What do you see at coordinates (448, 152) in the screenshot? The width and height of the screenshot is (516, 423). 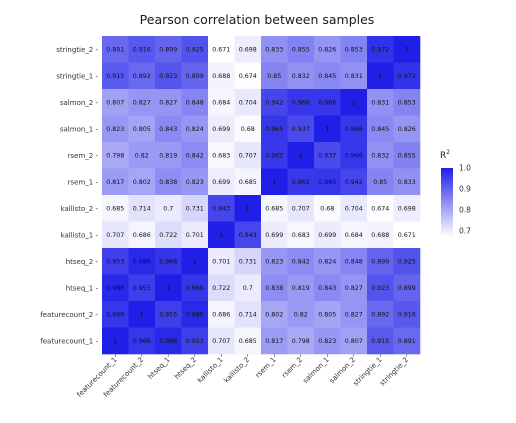 I see `legend-title-superscript: 2` at bounding box center [448, 152].